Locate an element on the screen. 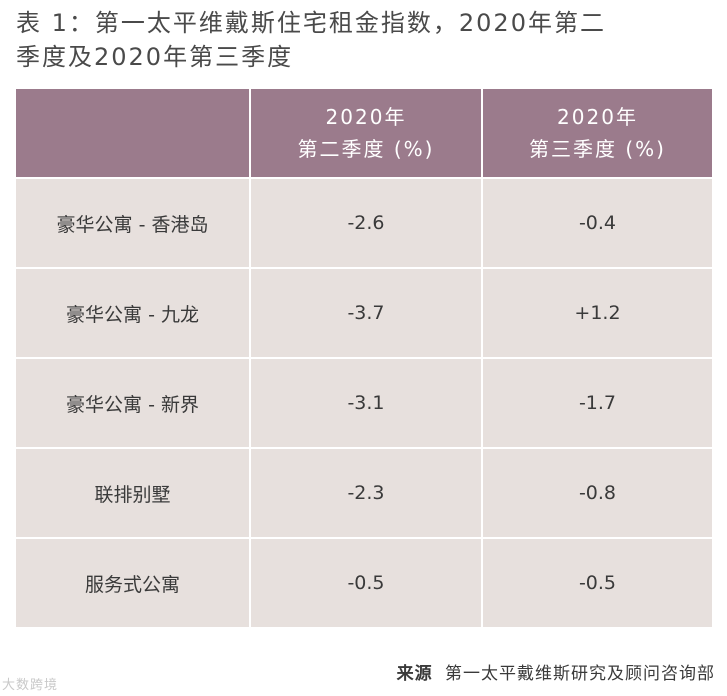 This screenshot has width=727, height=696. table-row: 服务式公寓 -0.5 -0.5 is located at coordinates (364, 583).